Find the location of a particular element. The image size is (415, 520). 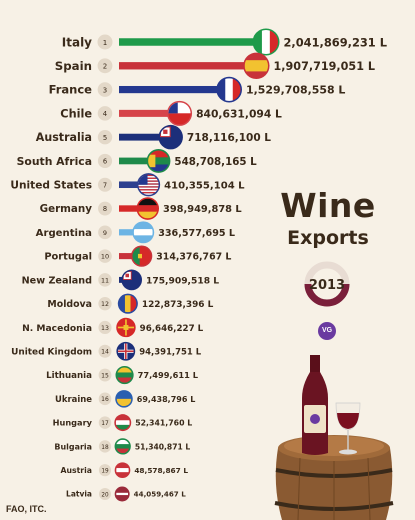

chart-row-11: New Zealand 11 175,909,518 L is located at coordinates (120, 280).